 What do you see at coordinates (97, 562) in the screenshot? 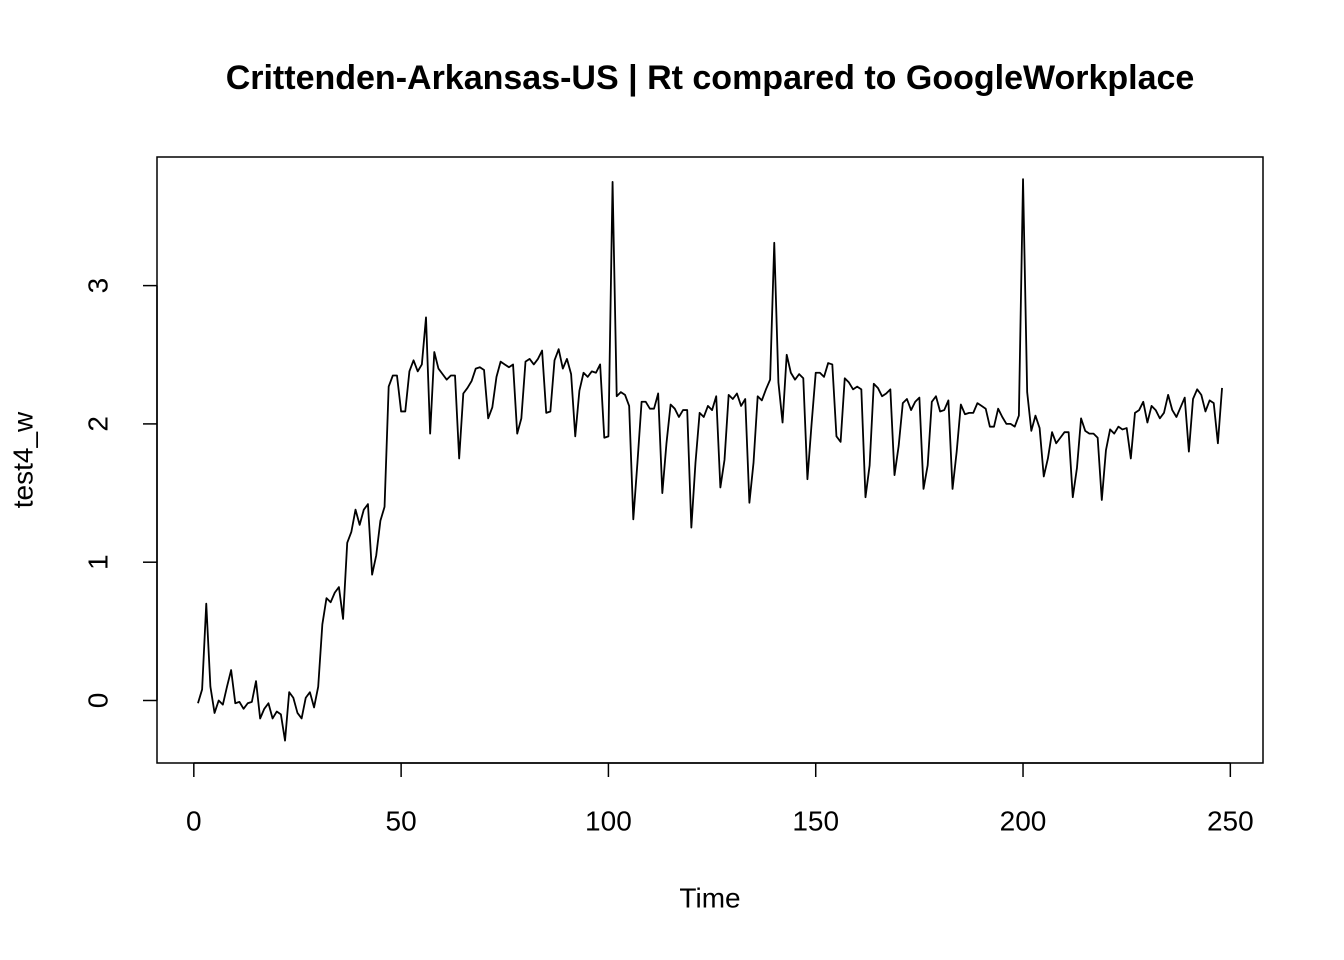
I see `y-tick-label: 1` at bounding box center [97, 562].